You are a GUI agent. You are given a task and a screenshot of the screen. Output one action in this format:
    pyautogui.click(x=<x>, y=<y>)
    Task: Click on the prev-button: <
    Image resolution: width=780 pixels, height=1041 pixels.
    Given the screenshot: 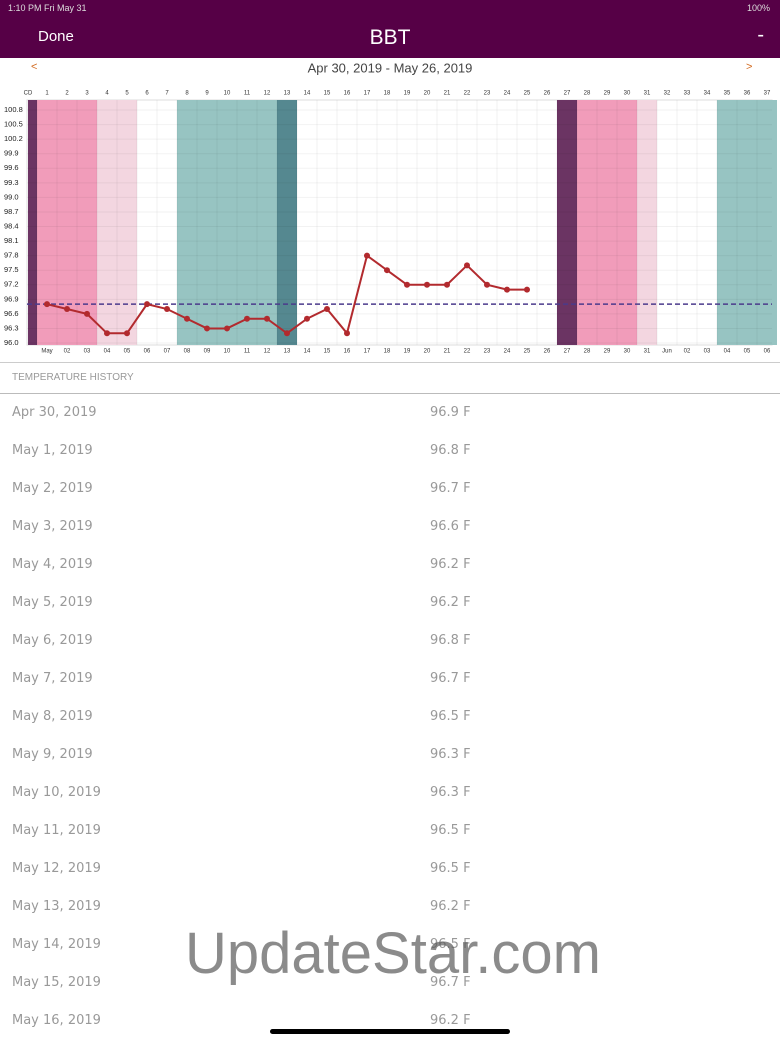 What is the action you would take?
    pyautogui.click(x=34, y=67)
    